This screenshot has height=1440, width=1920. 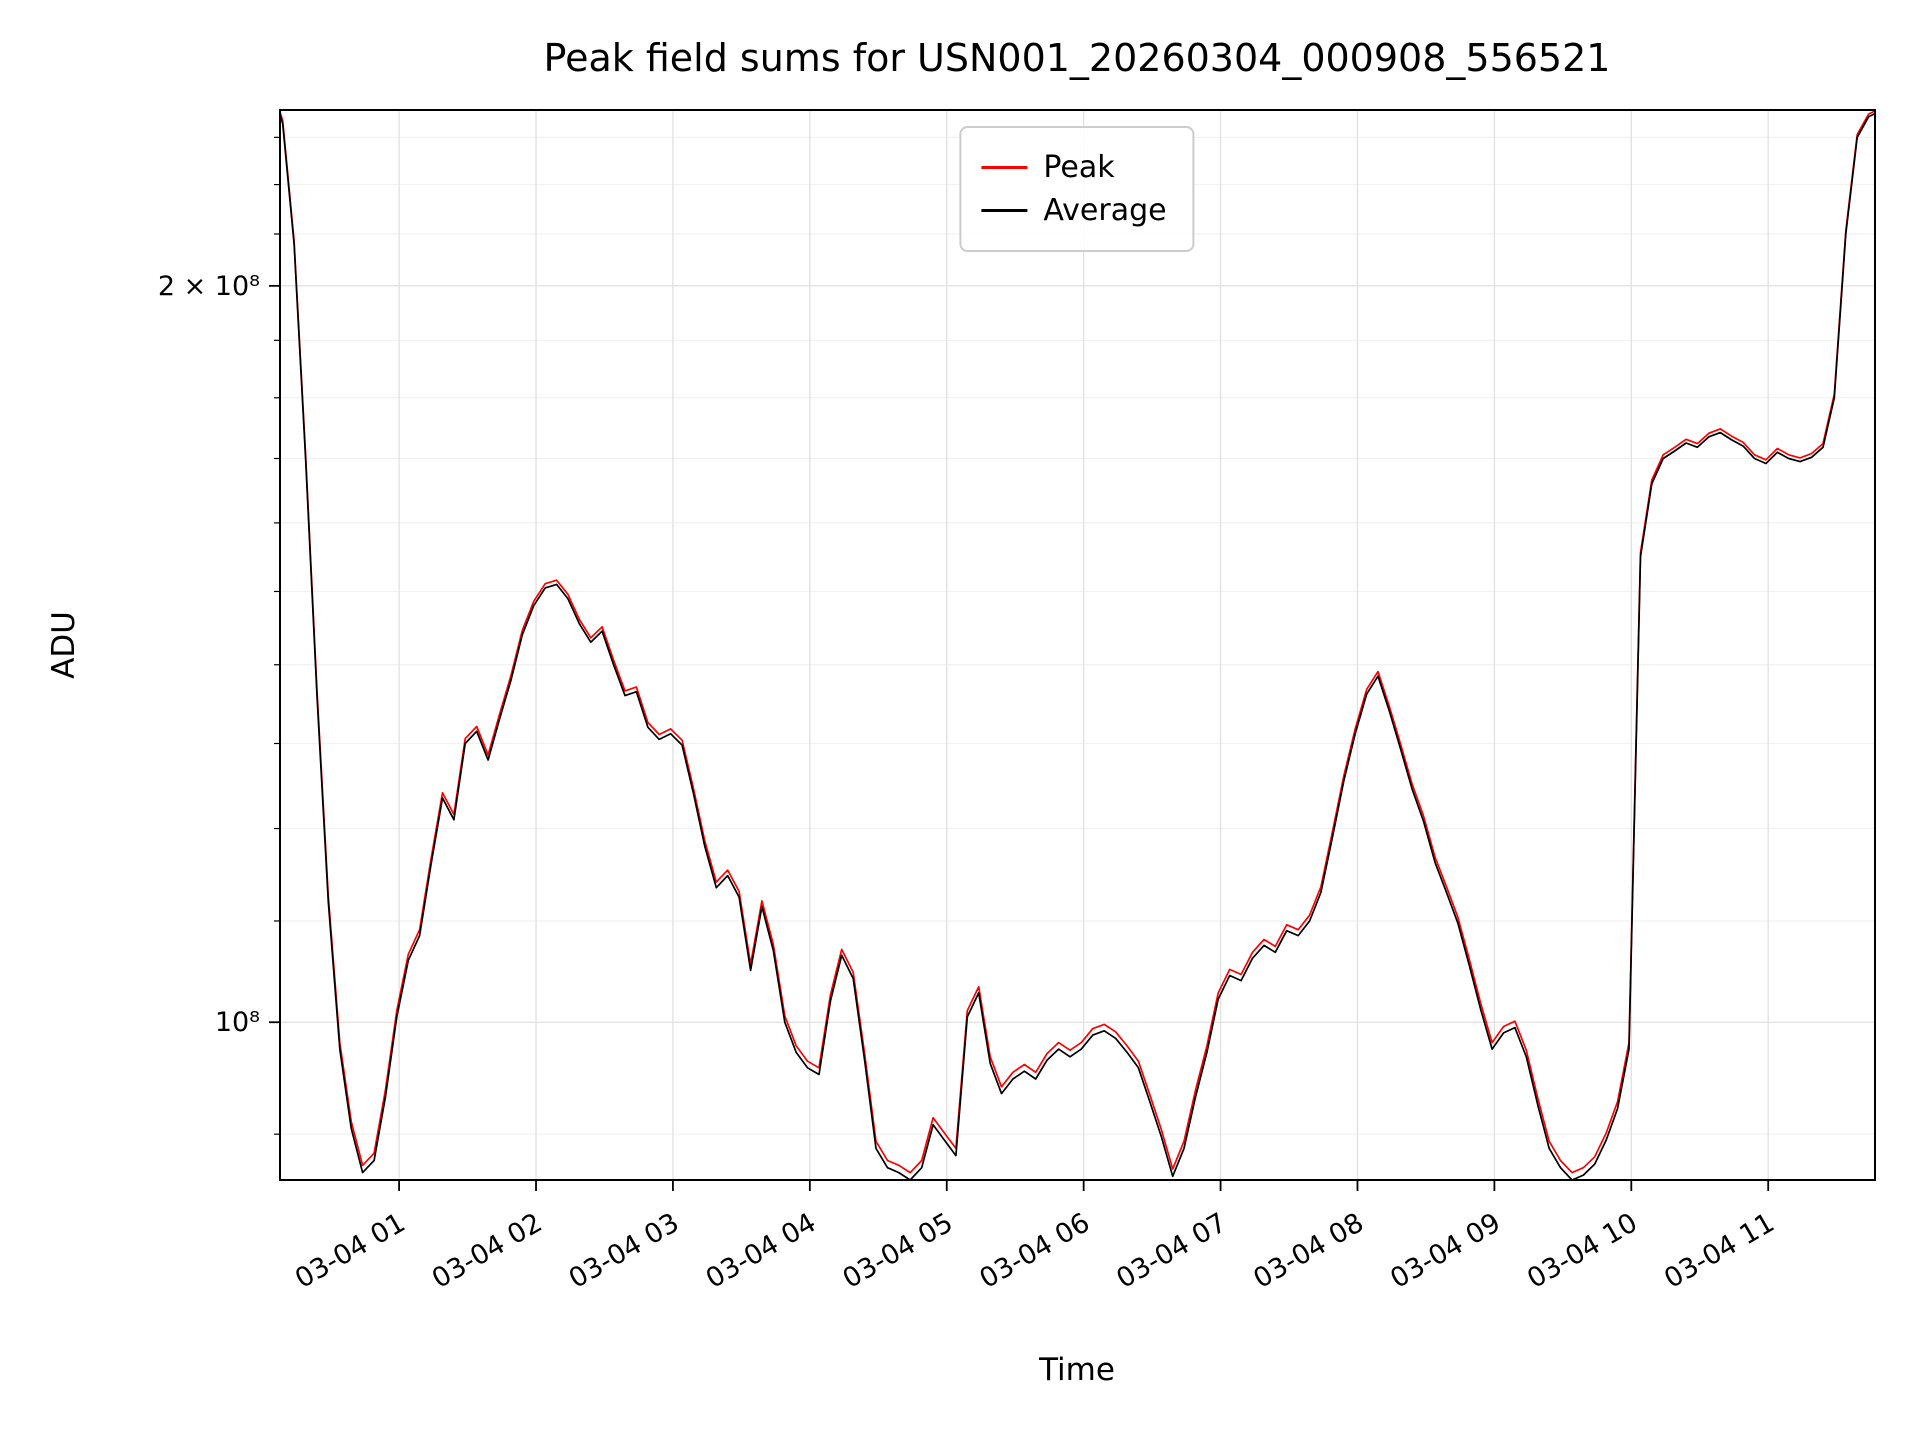 I want to click on y-axis-label: ADU, so click(x=64, y=645).